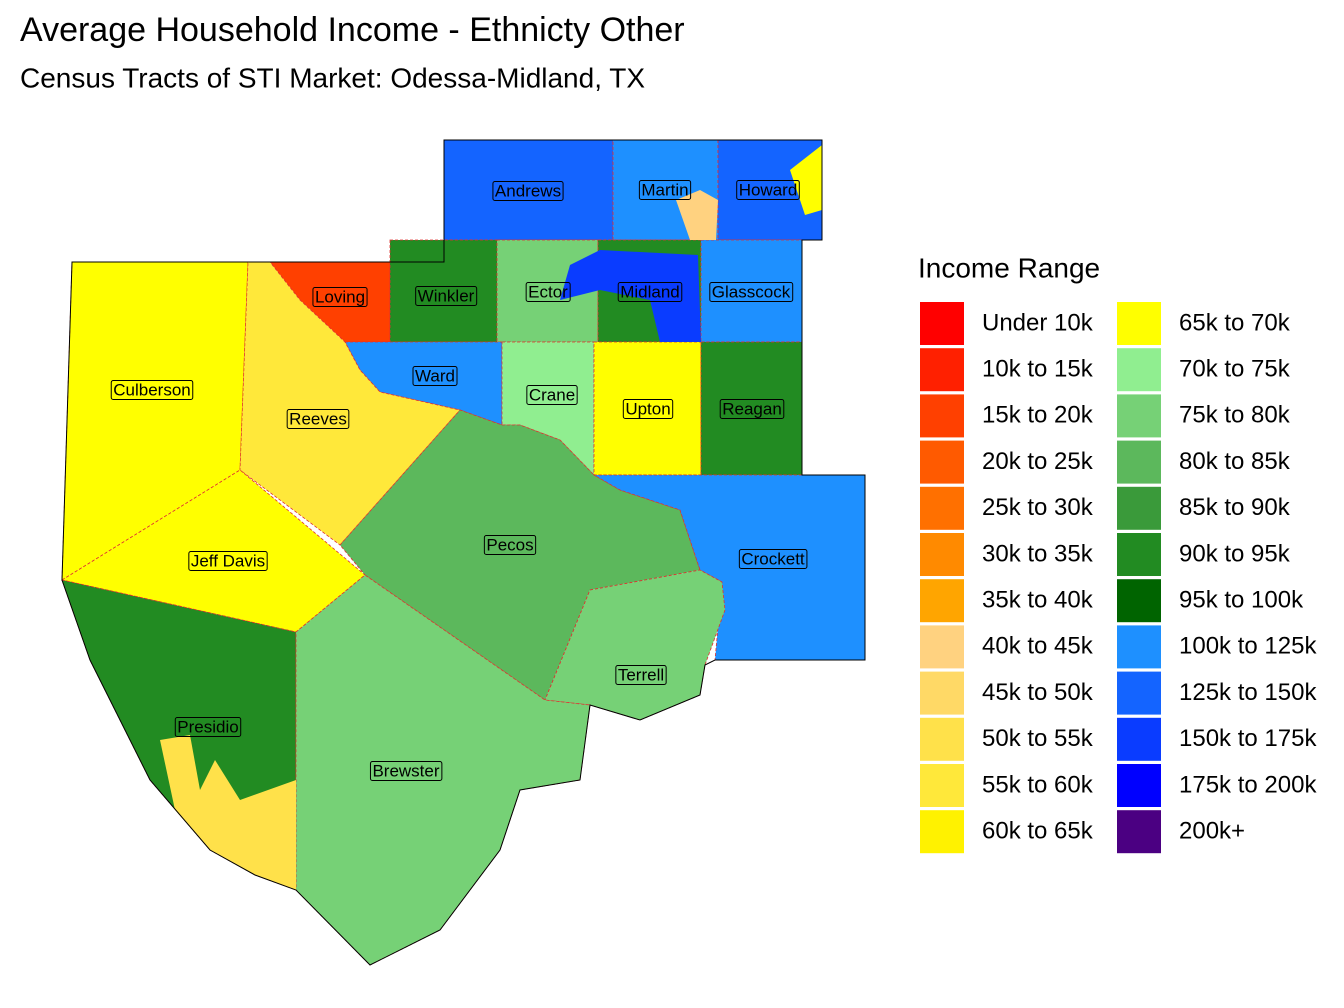 The image size is (1344, 1008). I want to click on legend-label: 15k to 20k, so click(1038, 415).